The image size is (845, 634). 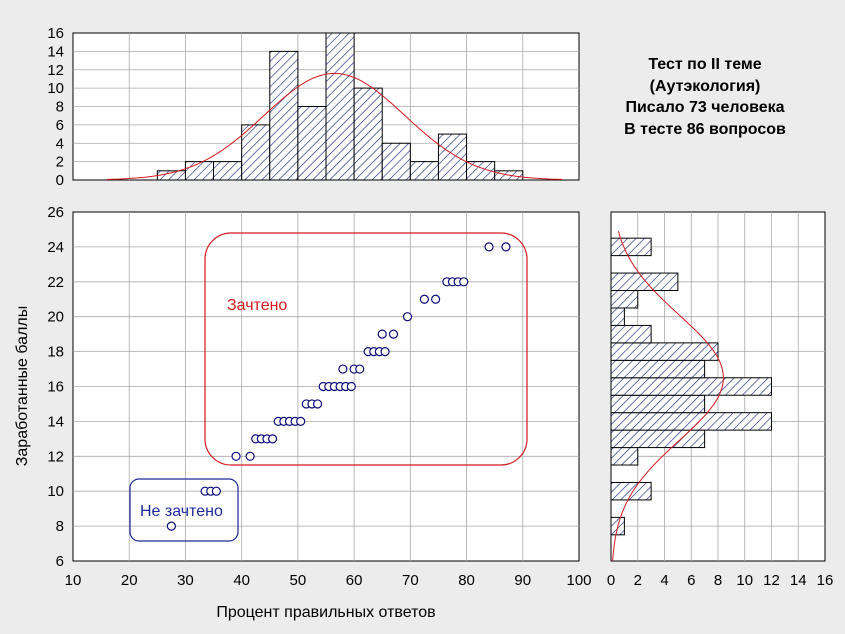 I want to click on x-tick-label: 40, so click(x=241, y=580).